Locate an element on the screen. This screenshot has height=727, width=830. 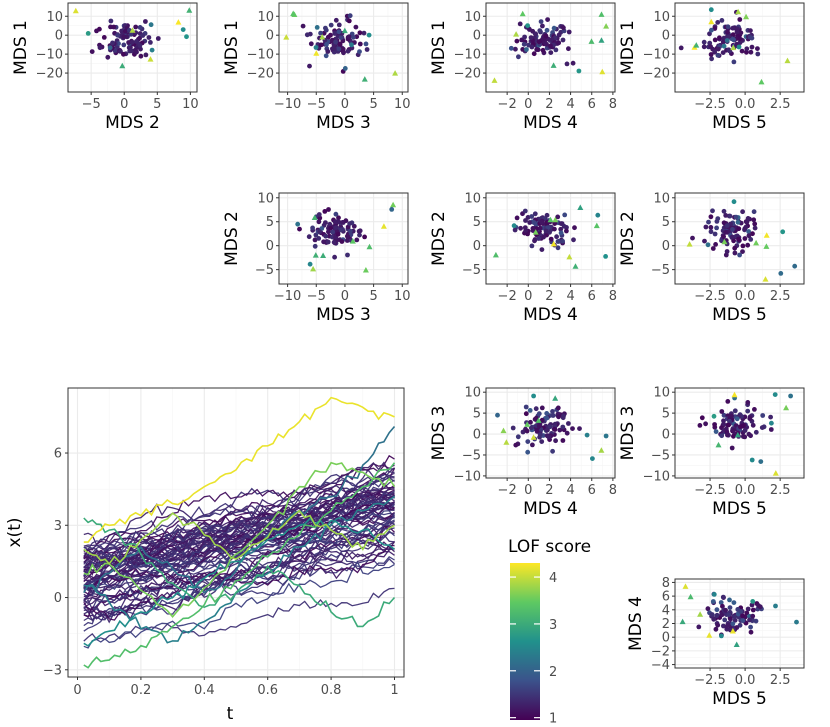
x-tick-label: 5 is located at coordinates (373, 104).